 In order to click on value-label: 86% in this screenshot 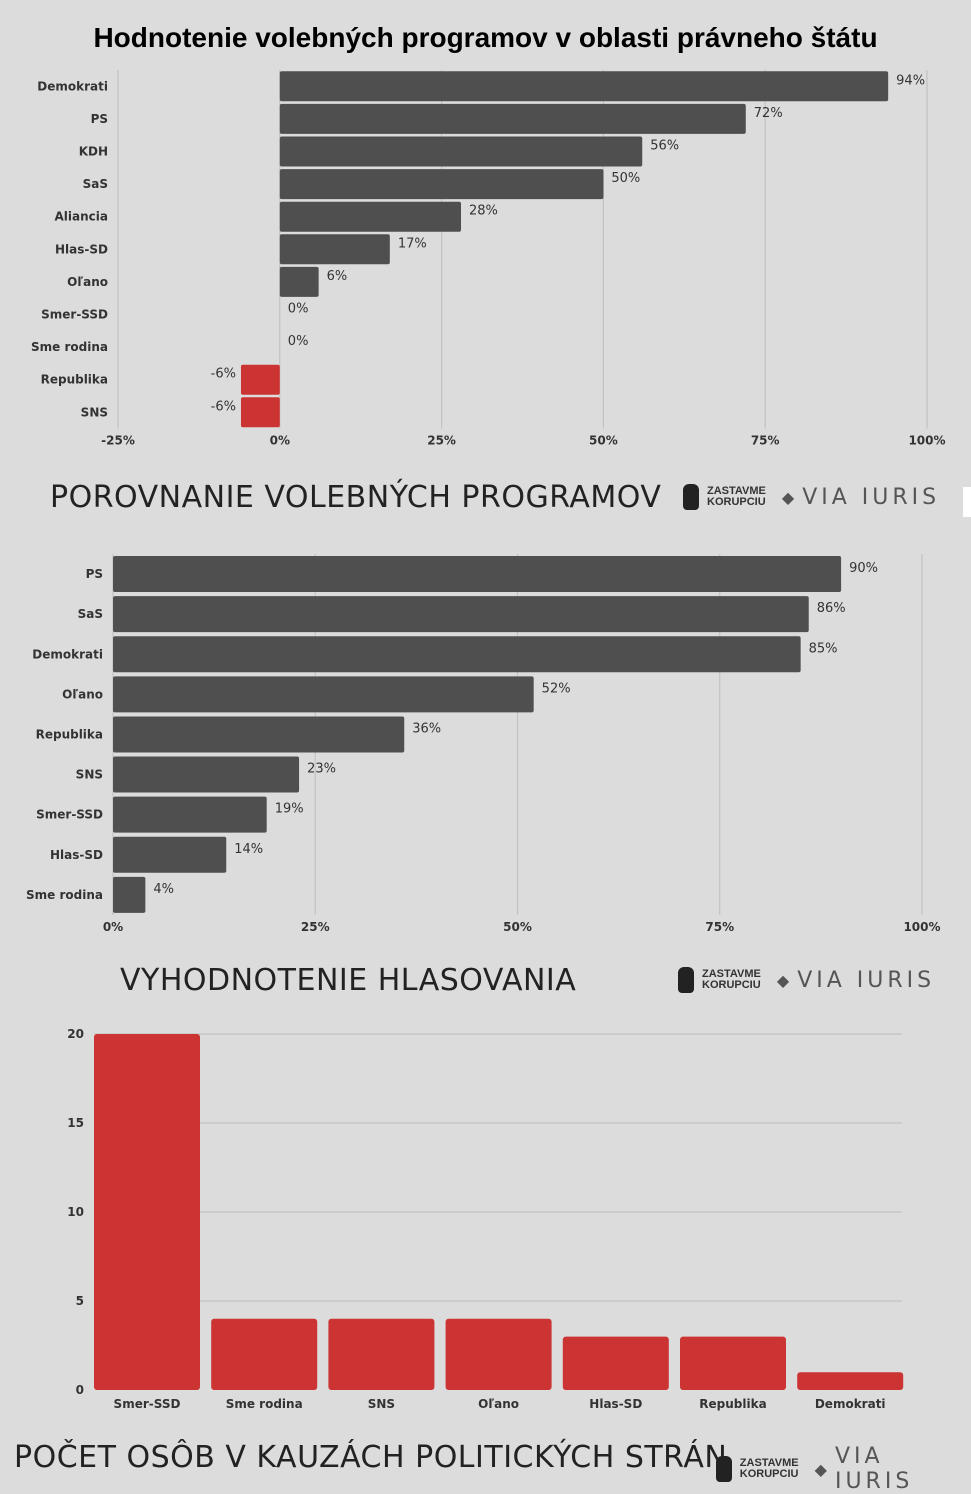, I will do `click(831, 608)`.